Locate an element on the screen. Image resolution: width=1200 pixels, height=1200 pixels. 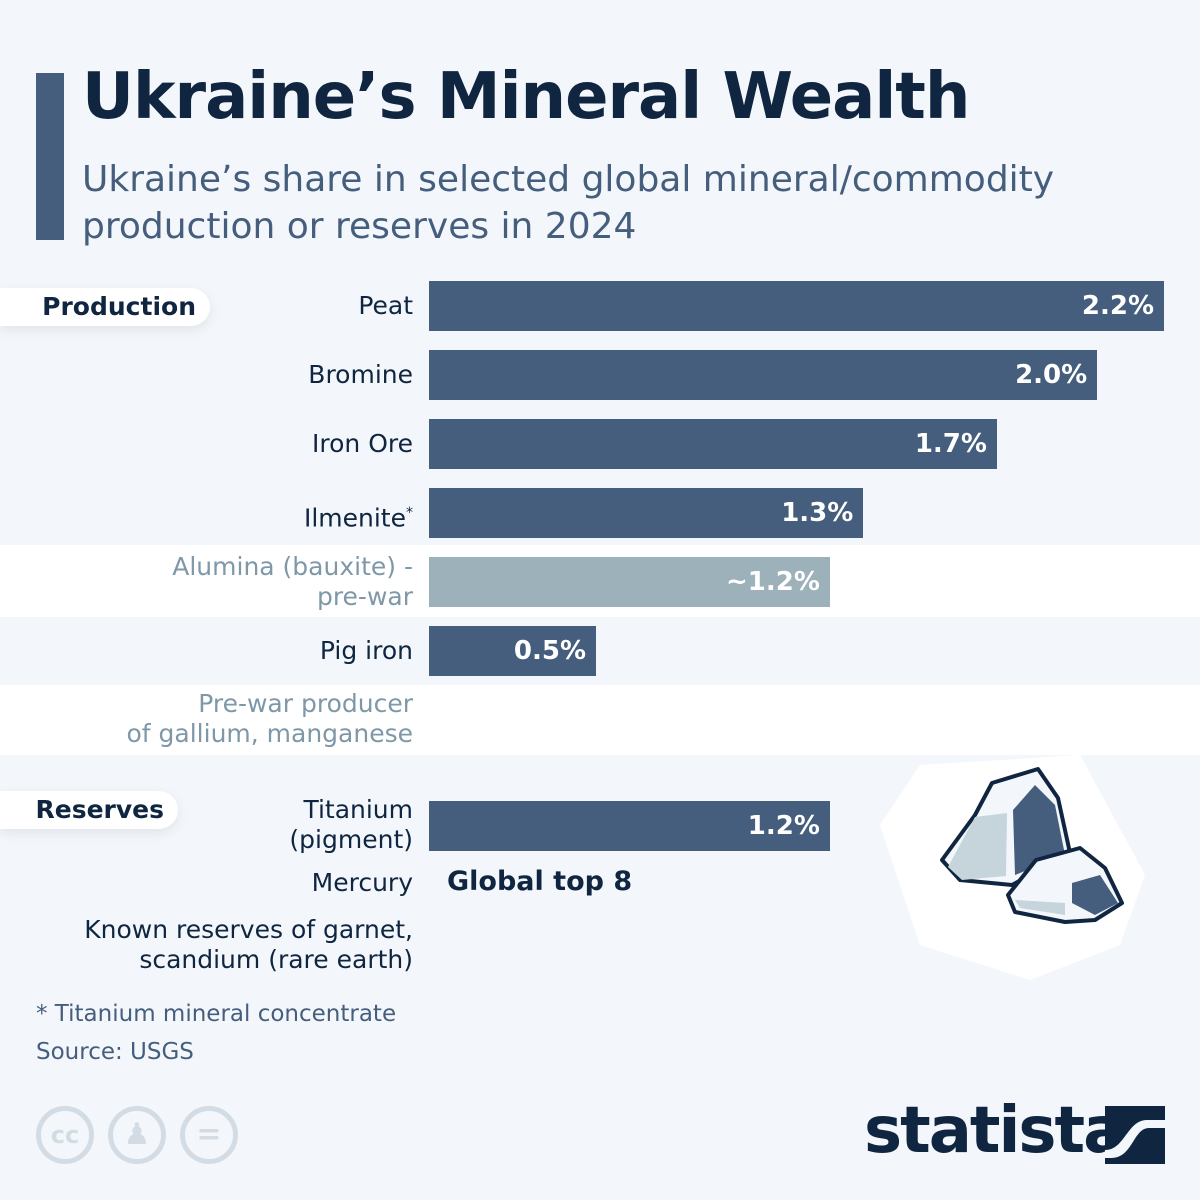
note-line: of gallium, manganese is located at coordinates (270, 733).